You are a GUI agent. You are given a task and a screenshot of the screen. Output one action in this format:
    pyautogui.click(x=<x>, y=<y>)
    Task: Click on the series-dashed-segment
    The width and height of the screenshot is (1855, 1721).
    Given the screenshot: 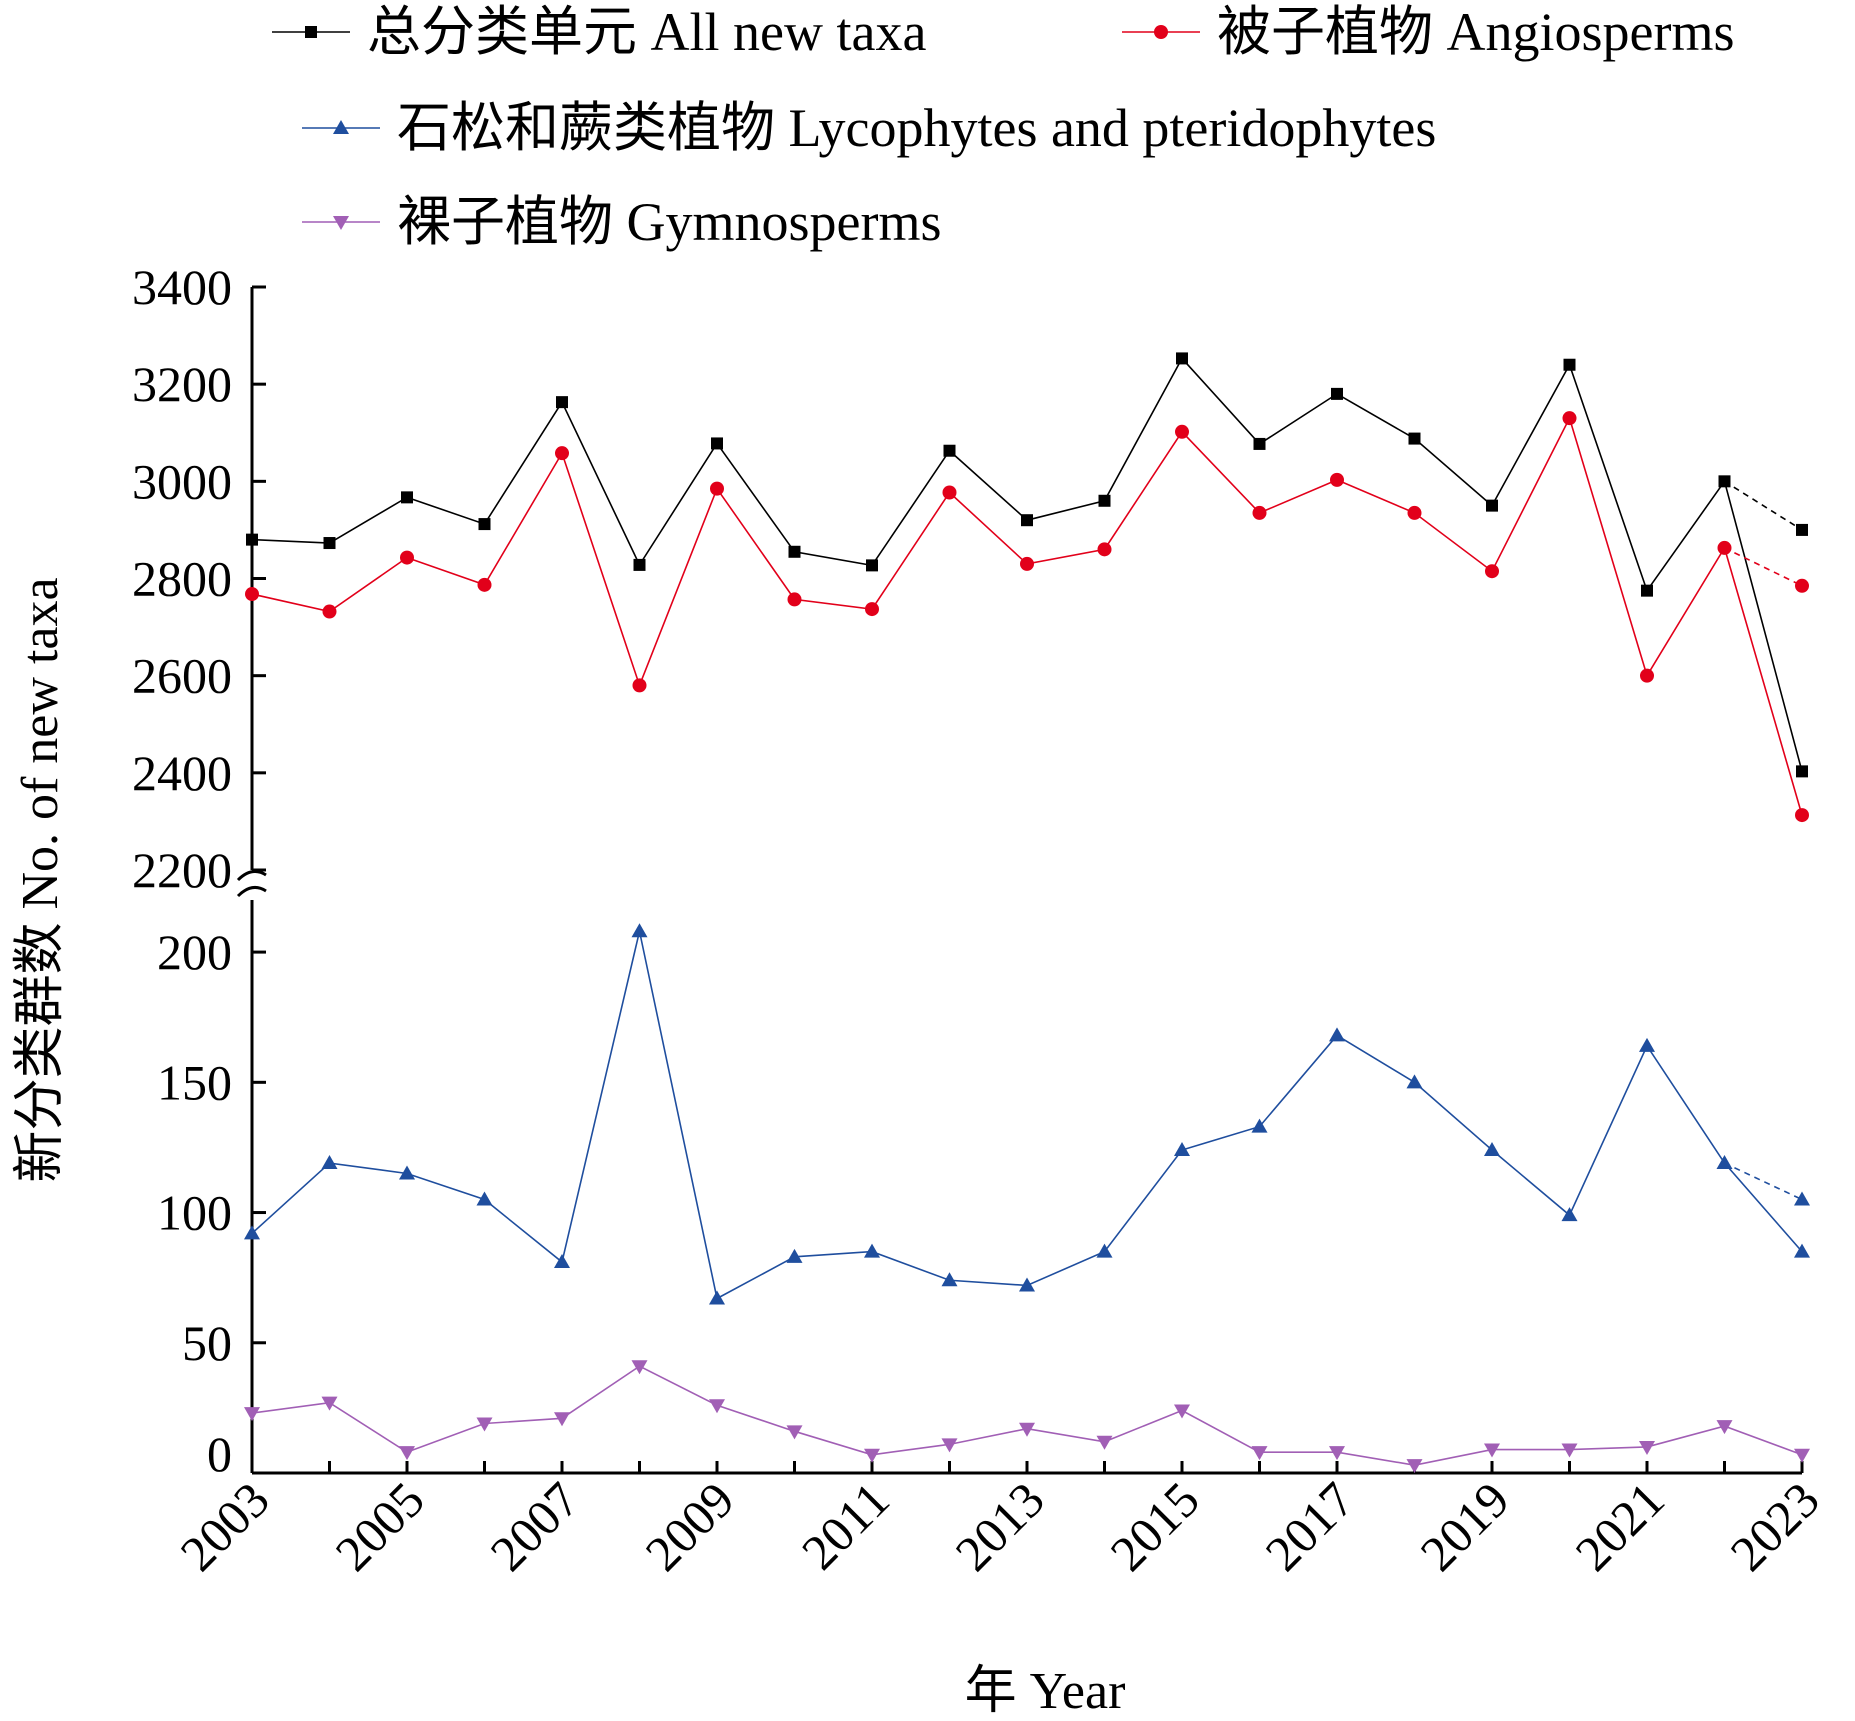 What is the action you would take?
    pyautogui.click(x=1763, y=567)
    